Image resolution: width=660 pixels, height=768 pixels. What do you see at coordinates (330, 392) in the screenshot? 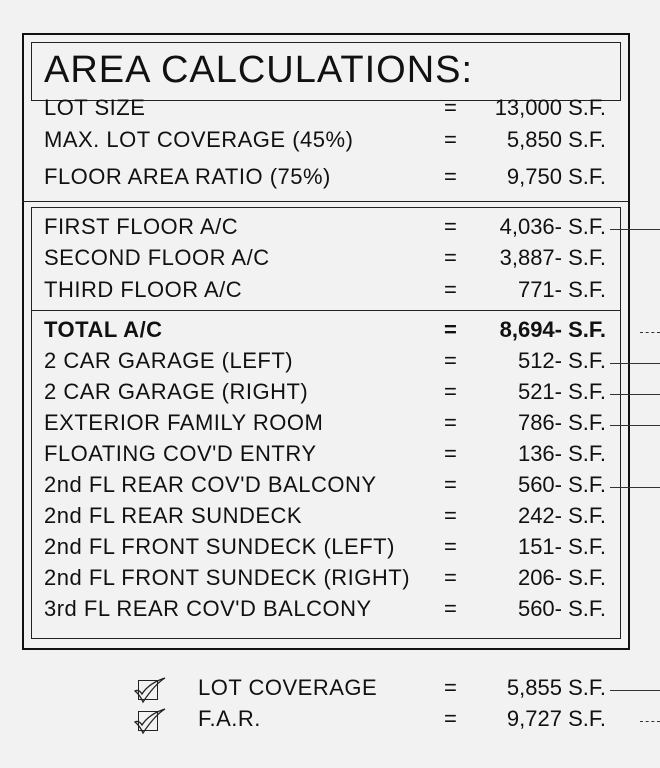
I see `areas-row: 2 CAR GARAGE (RIGHT) = 521- S.F.` at bounding box center [330, 392].